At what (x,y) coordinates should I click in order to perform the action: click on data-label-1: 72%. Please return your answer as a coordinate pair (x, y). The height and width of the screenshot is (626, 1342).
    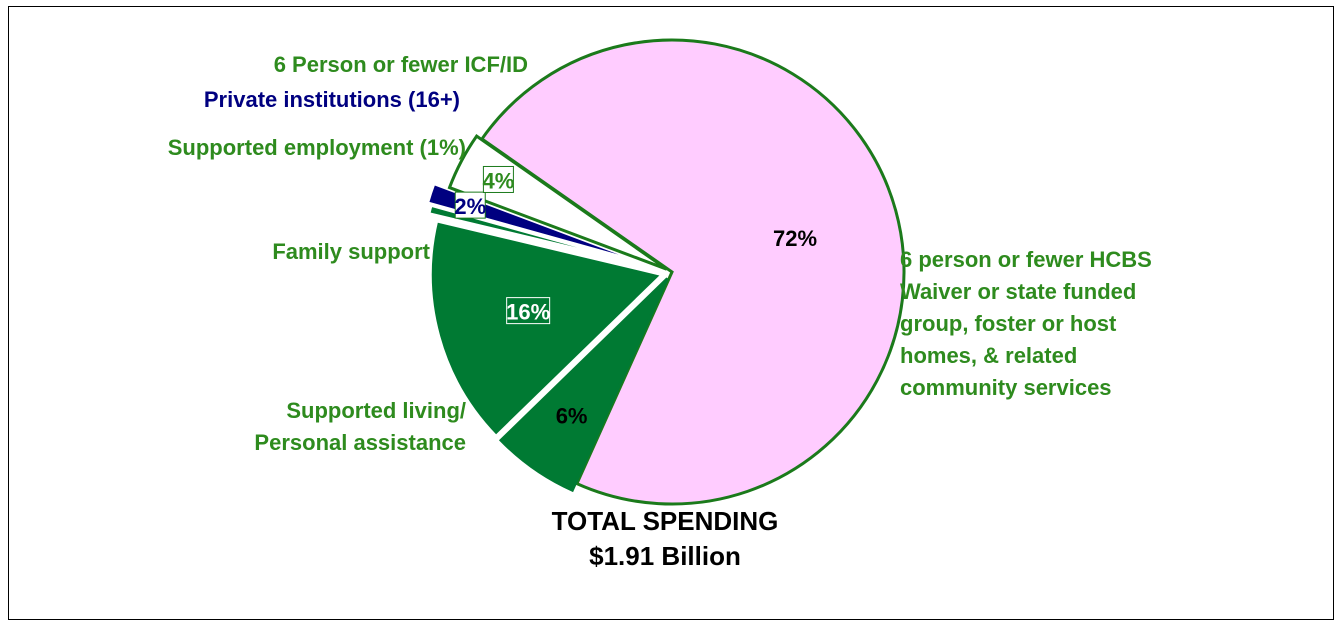
    Looking at the image, I should click on (795, 238).